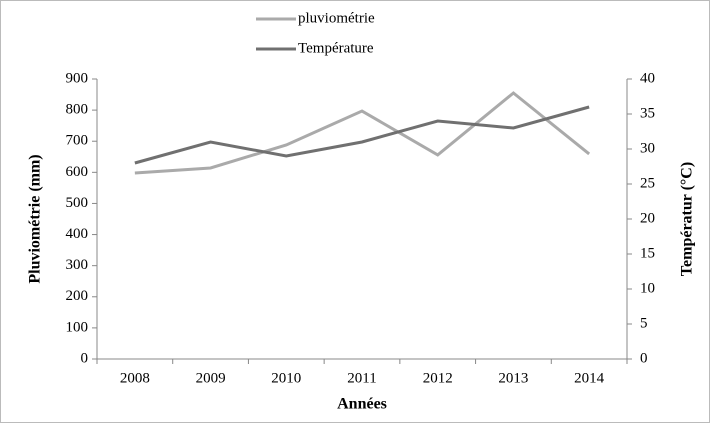 The width and height of the screenshot is (710, 423). I want to click on y-tick-label: 100, so click(77, 327).